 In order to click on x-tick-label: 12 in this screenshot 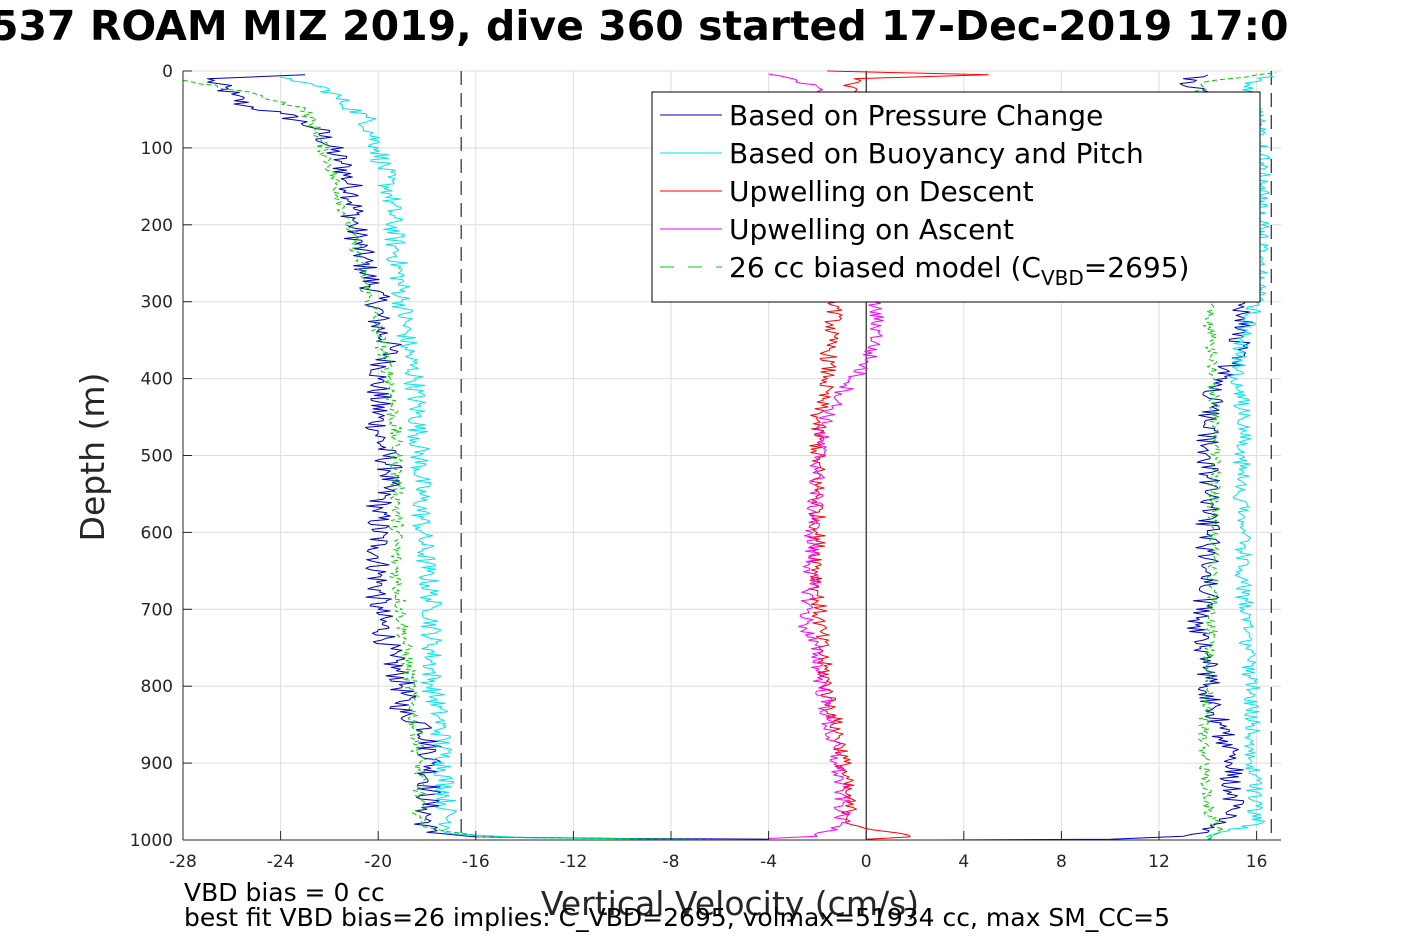, I will do `click(1159, 862)`.